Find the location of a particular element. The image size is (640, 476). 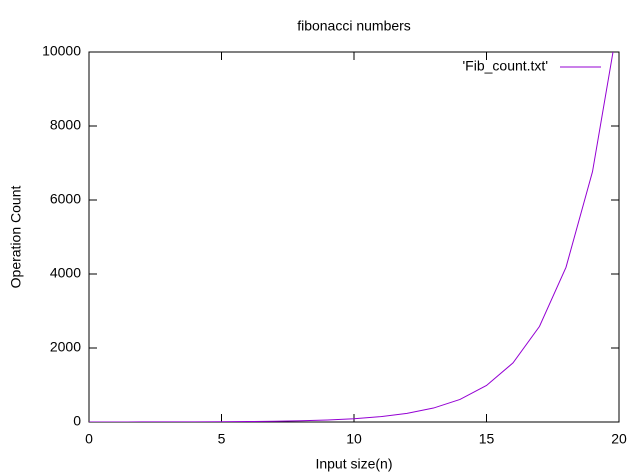

chart-title: fibonacci numbers is located at coordinates (354, 26).